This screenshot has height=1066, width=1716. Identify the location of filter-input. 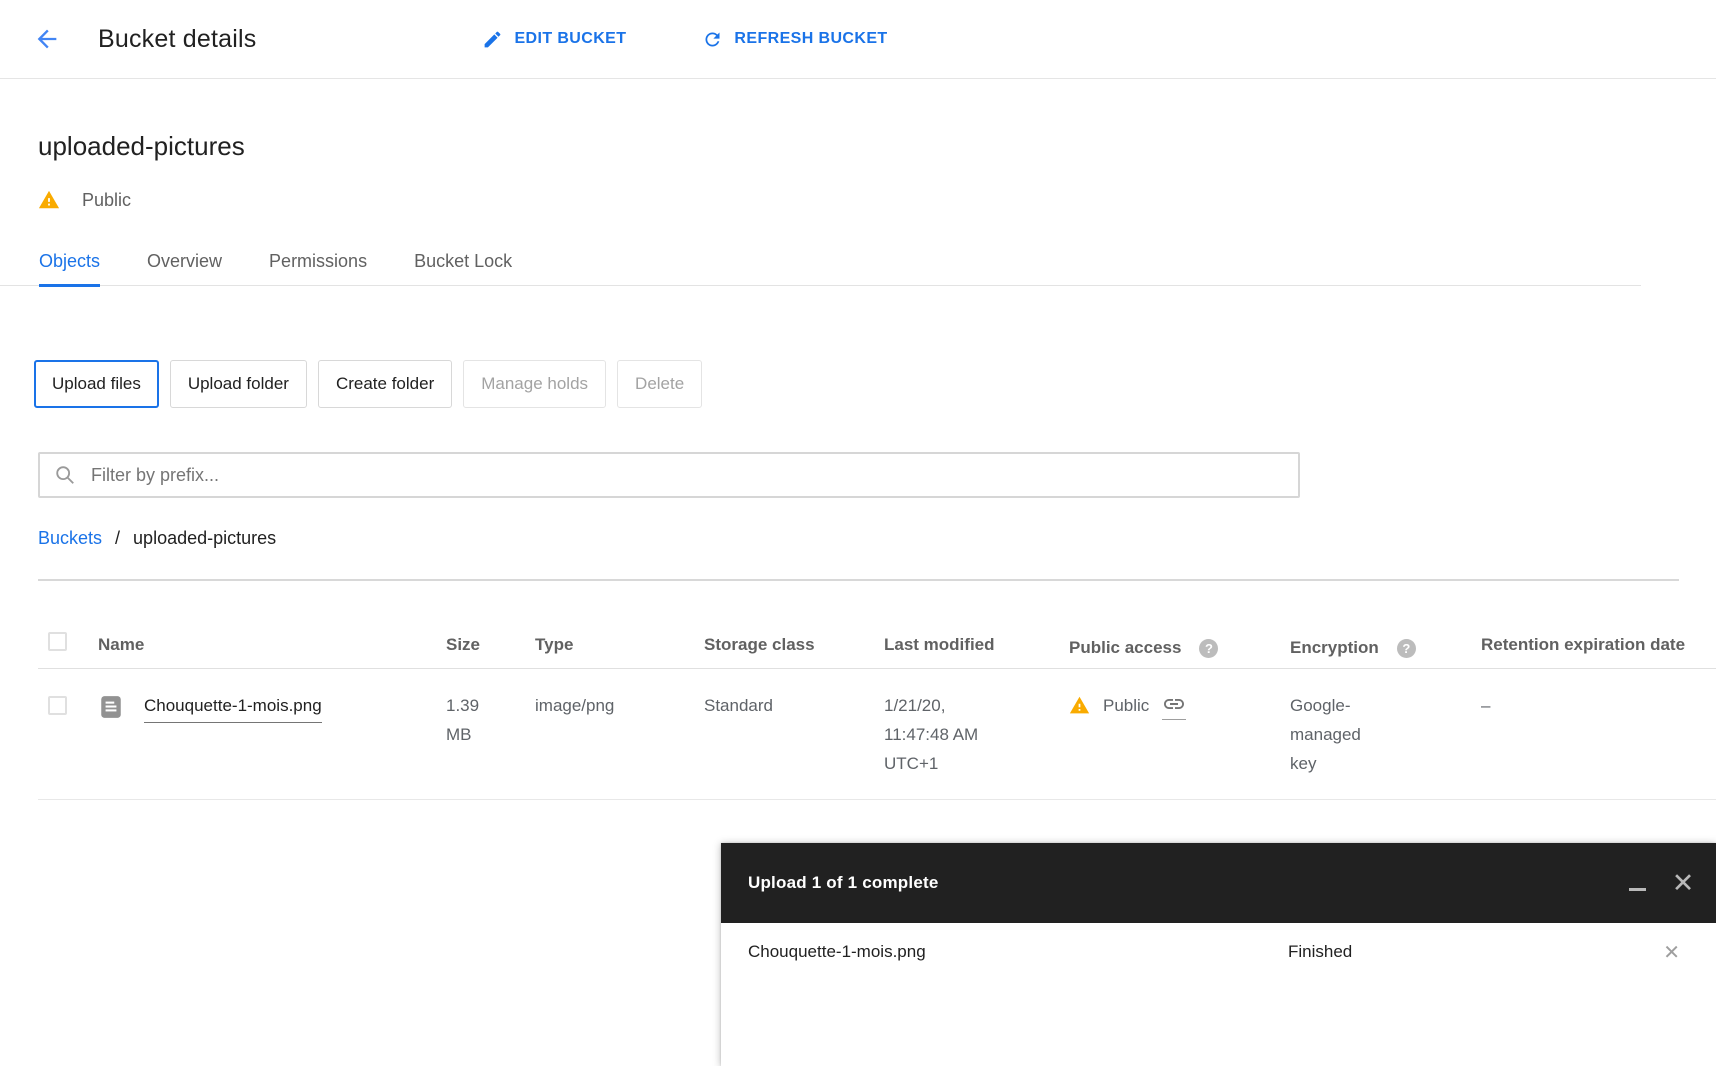
(693, 475).